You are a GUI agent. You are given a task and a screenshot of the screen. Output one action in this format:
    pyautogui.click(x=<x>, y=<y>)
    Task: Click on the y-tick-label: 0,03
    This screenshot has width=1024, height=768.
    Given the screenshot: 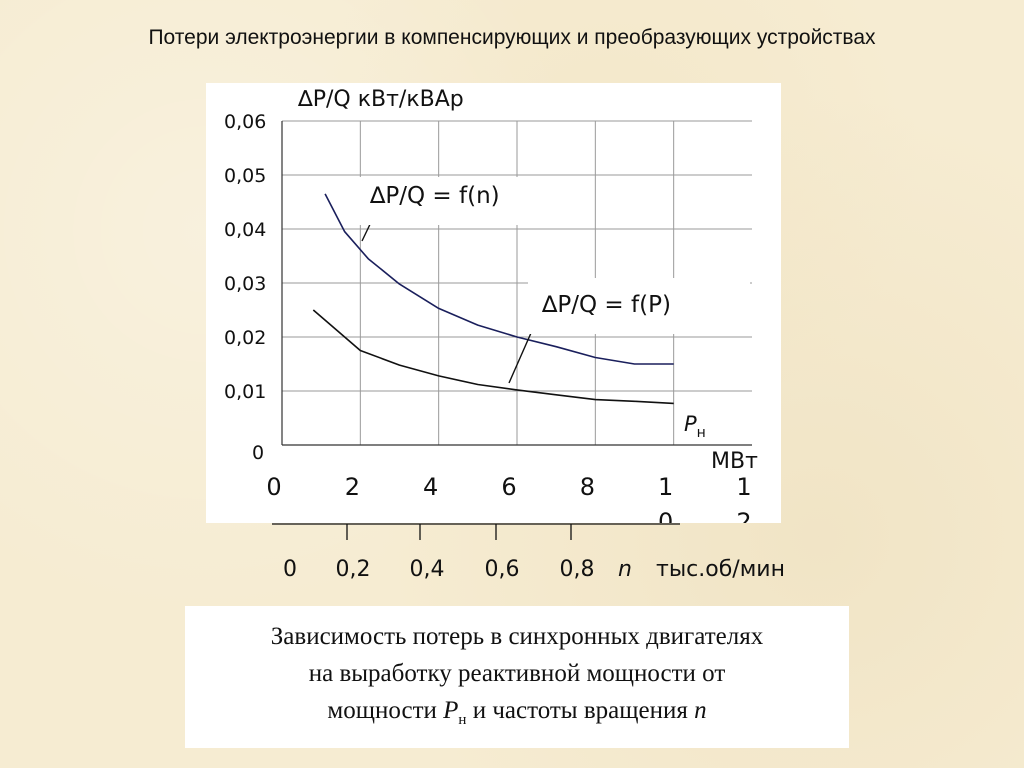 What is the action you would take?
    pyautogui.click(x=245, y=284)
    